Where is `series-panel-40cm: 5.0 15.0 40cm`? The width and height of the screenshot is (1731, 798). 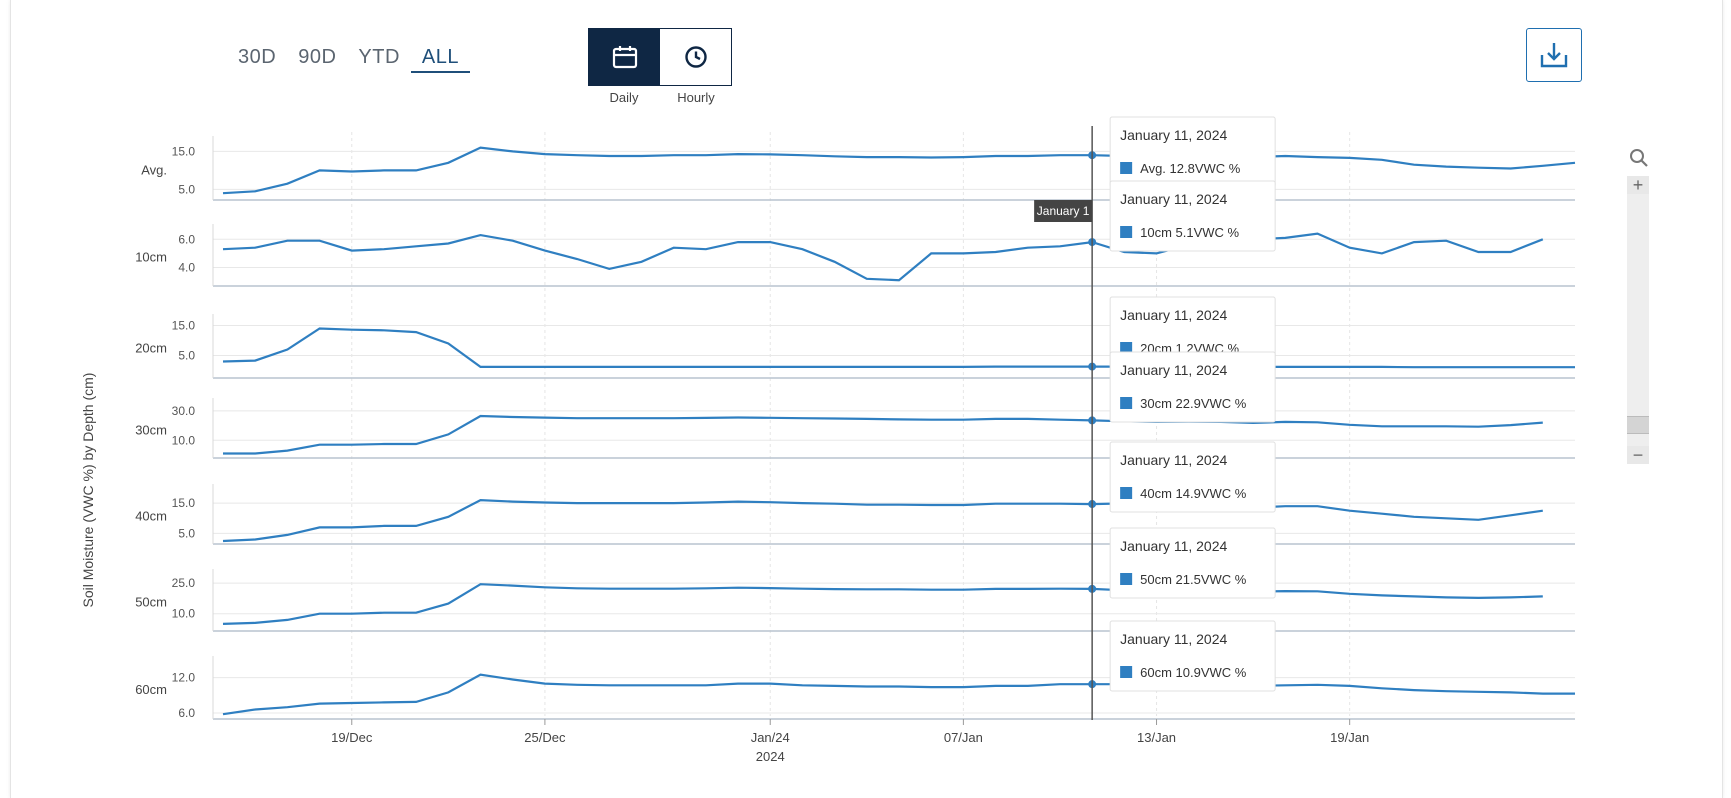 series-panel-40cm: 5.0 15.0 40cm is located at coordinates (855, 514).